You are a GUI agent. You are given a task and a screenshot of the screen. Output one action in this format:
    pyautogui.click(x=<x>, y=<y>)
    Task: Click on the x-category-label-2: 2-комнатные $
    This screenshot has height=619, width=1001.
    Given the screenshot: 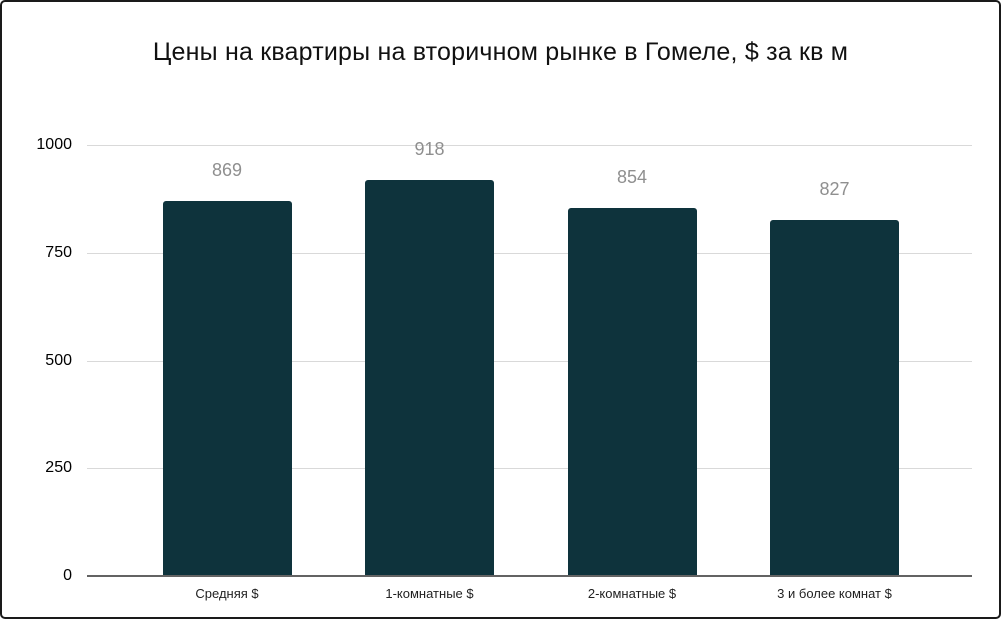 What is the action you would take?
    pyautogui.click(x=632, y=593)
    